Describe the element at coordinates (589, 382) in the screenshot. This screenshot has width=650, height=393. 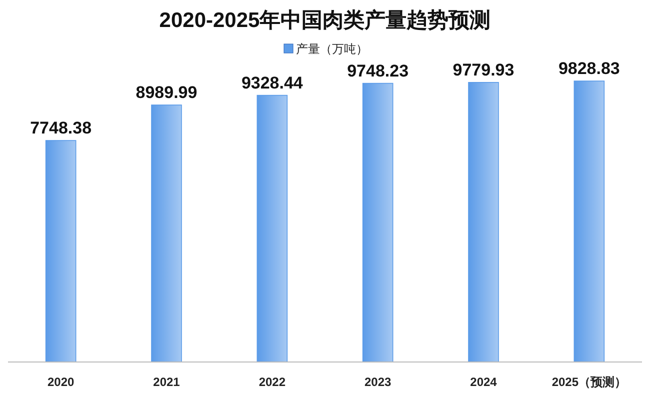
I see `x-tick-label: 2025（预测）` at that location.